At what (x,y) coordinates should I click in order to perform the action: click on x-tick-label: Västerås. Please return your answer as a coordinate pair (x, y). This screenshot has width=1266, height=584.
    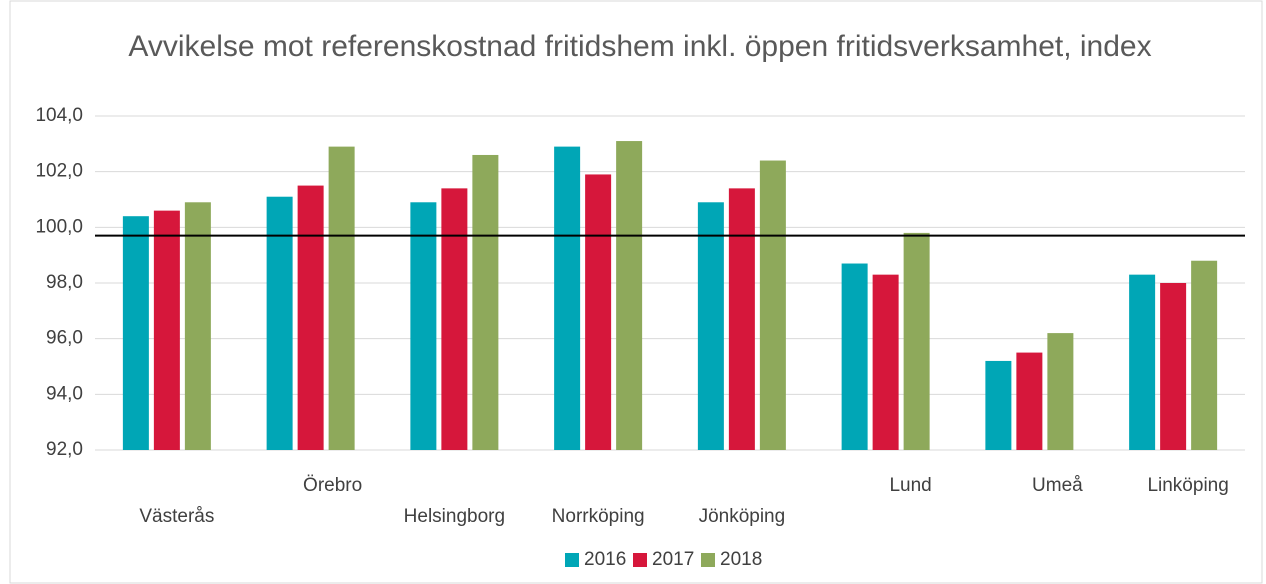
    Looking at the image, I should click on (176, 516).